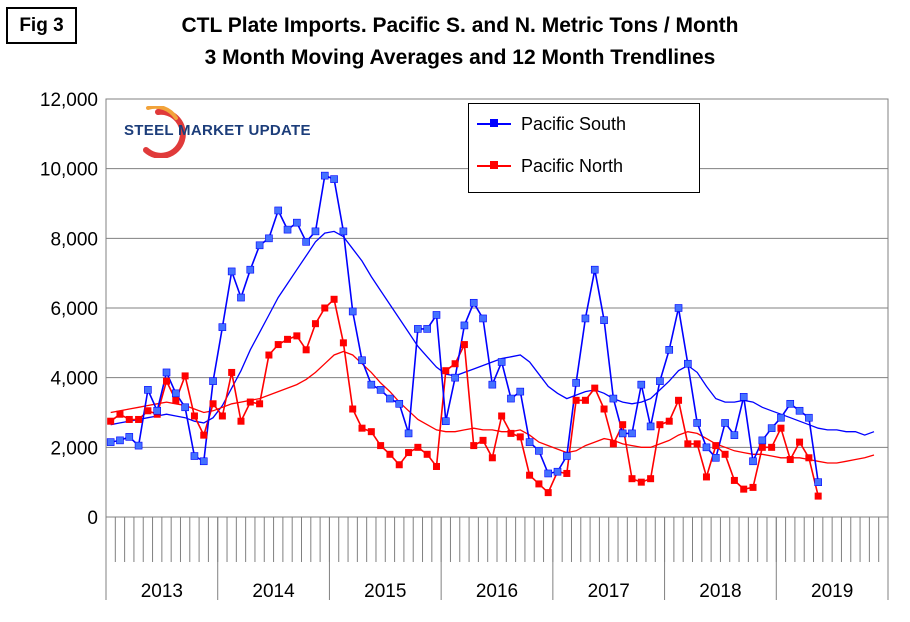 This screenshot has height=622, width=910. Describe the element at coordinates (574, 123) in the screenshot. I see `legend-label-south: Pacific South` at that location.